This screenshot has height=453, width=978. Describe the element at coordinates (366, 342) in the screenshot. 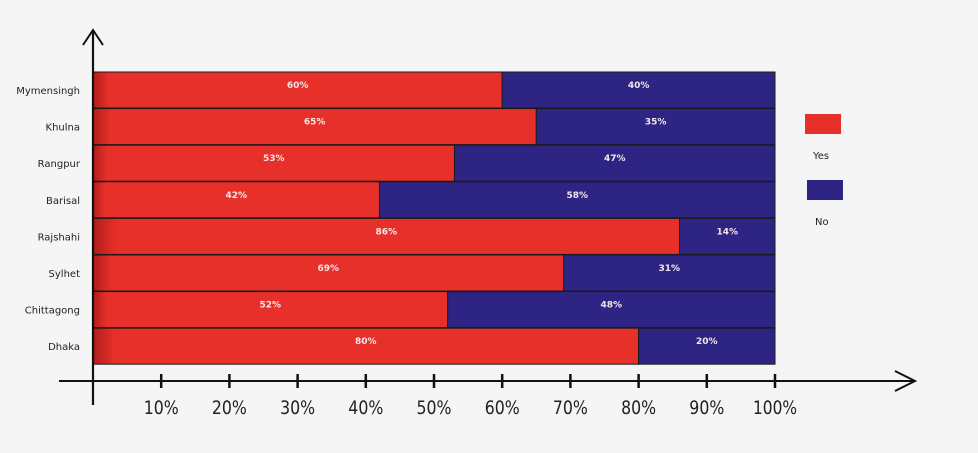

I see `bar-value-label: 80%` at that location.